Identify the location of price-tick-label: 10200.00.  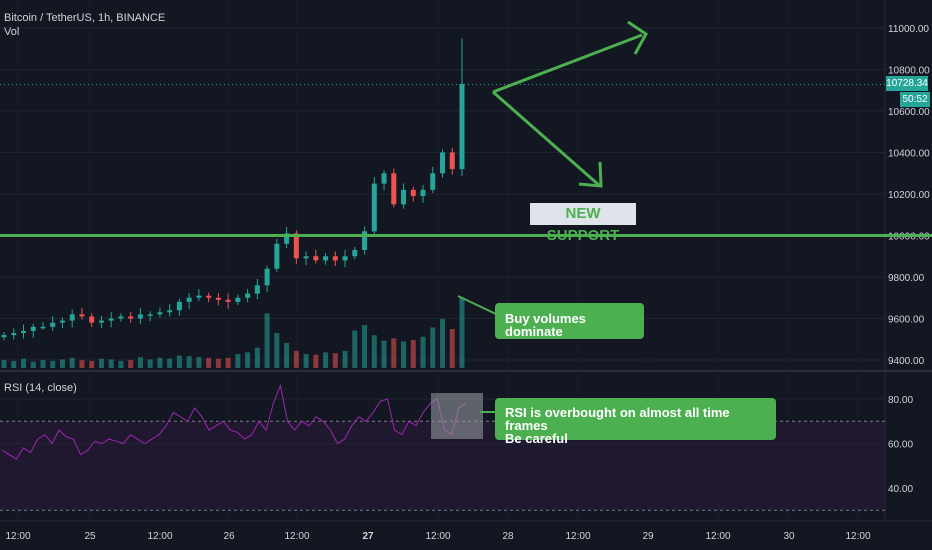
(909, 195).